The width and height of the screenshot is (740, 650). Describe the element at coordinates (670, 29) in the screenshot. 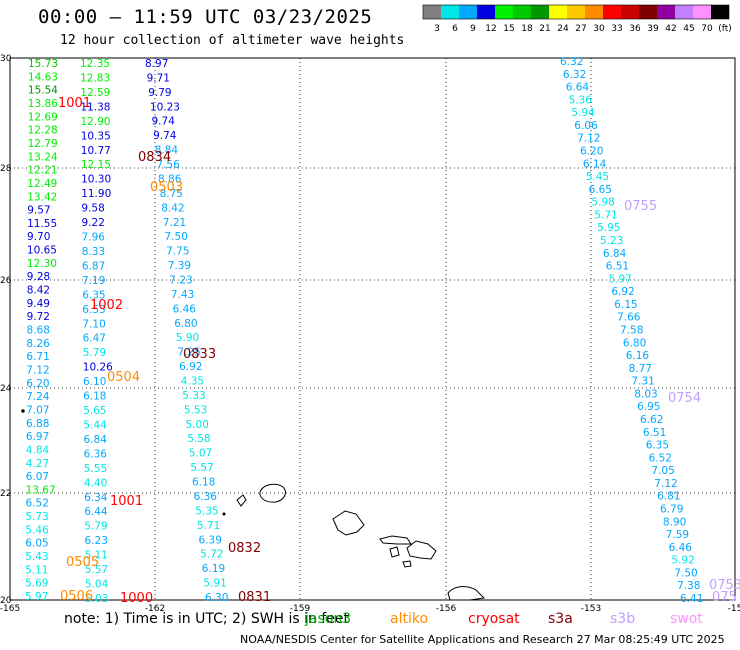

I see `colorbar-tick-label: 42` at that location.